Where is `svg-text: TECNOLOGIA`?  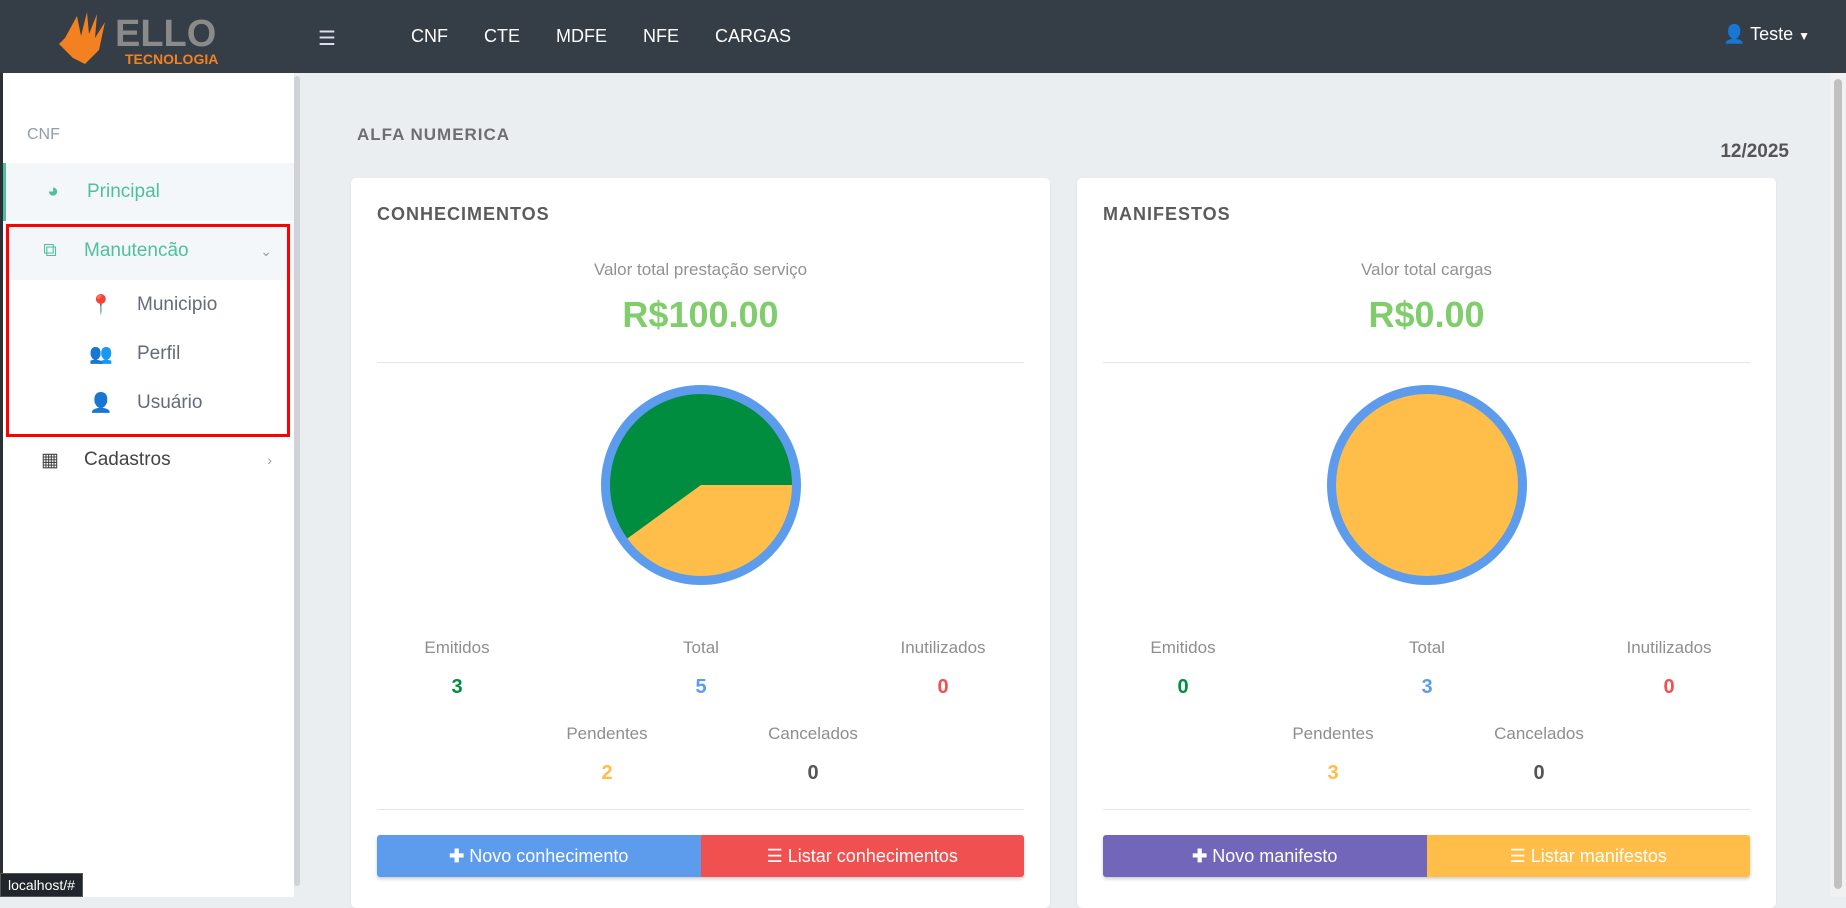
svg-text: TECNOLOGIA is located at coordinates (171, 59).